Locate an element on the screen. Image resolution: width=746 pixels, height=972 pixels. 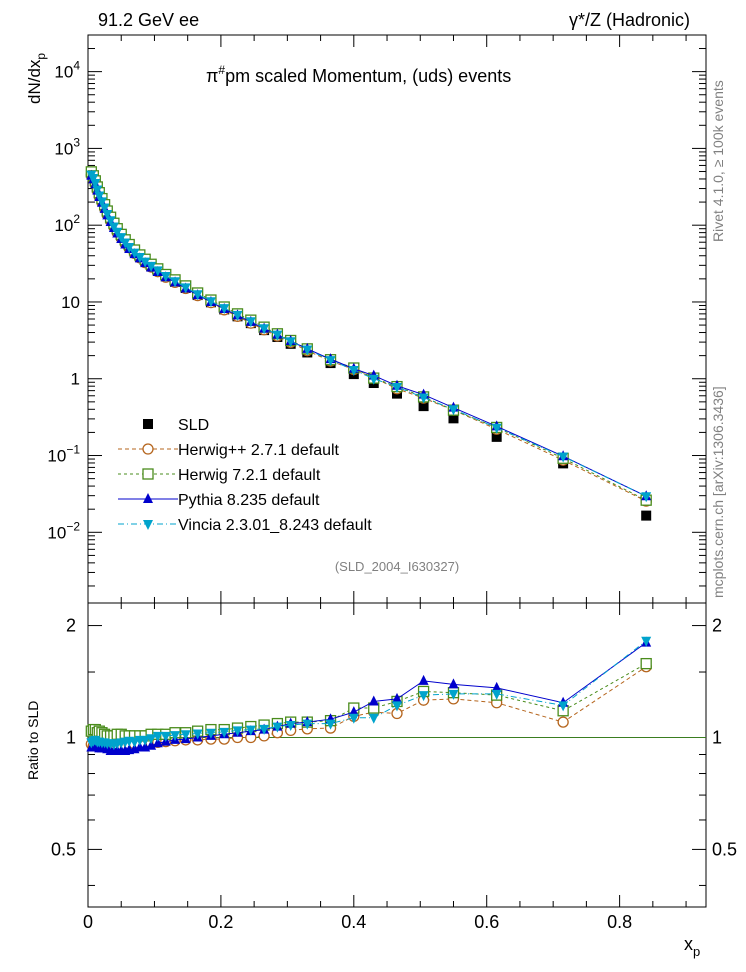
y-tick-label-exp: −2 is located at coordinates (73, 526).